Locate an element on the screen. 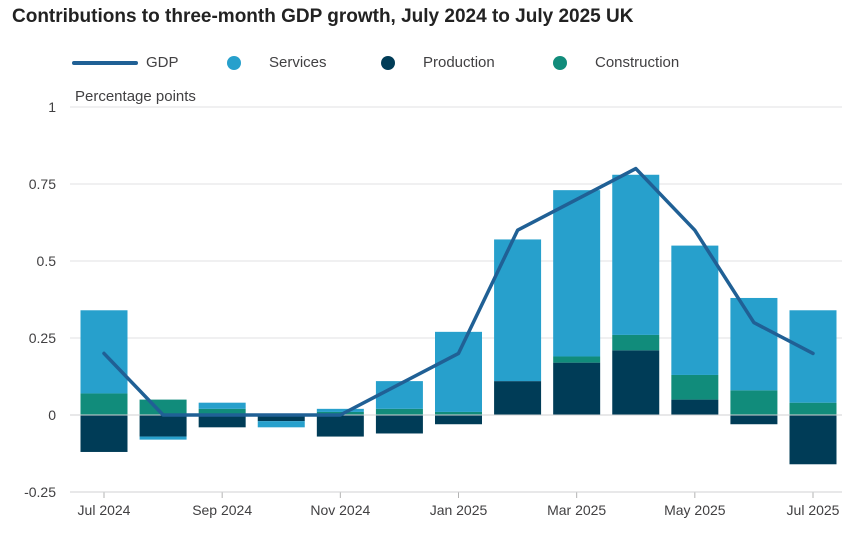  gdp-line-swatch-icon is located at coordinates (105, 62).